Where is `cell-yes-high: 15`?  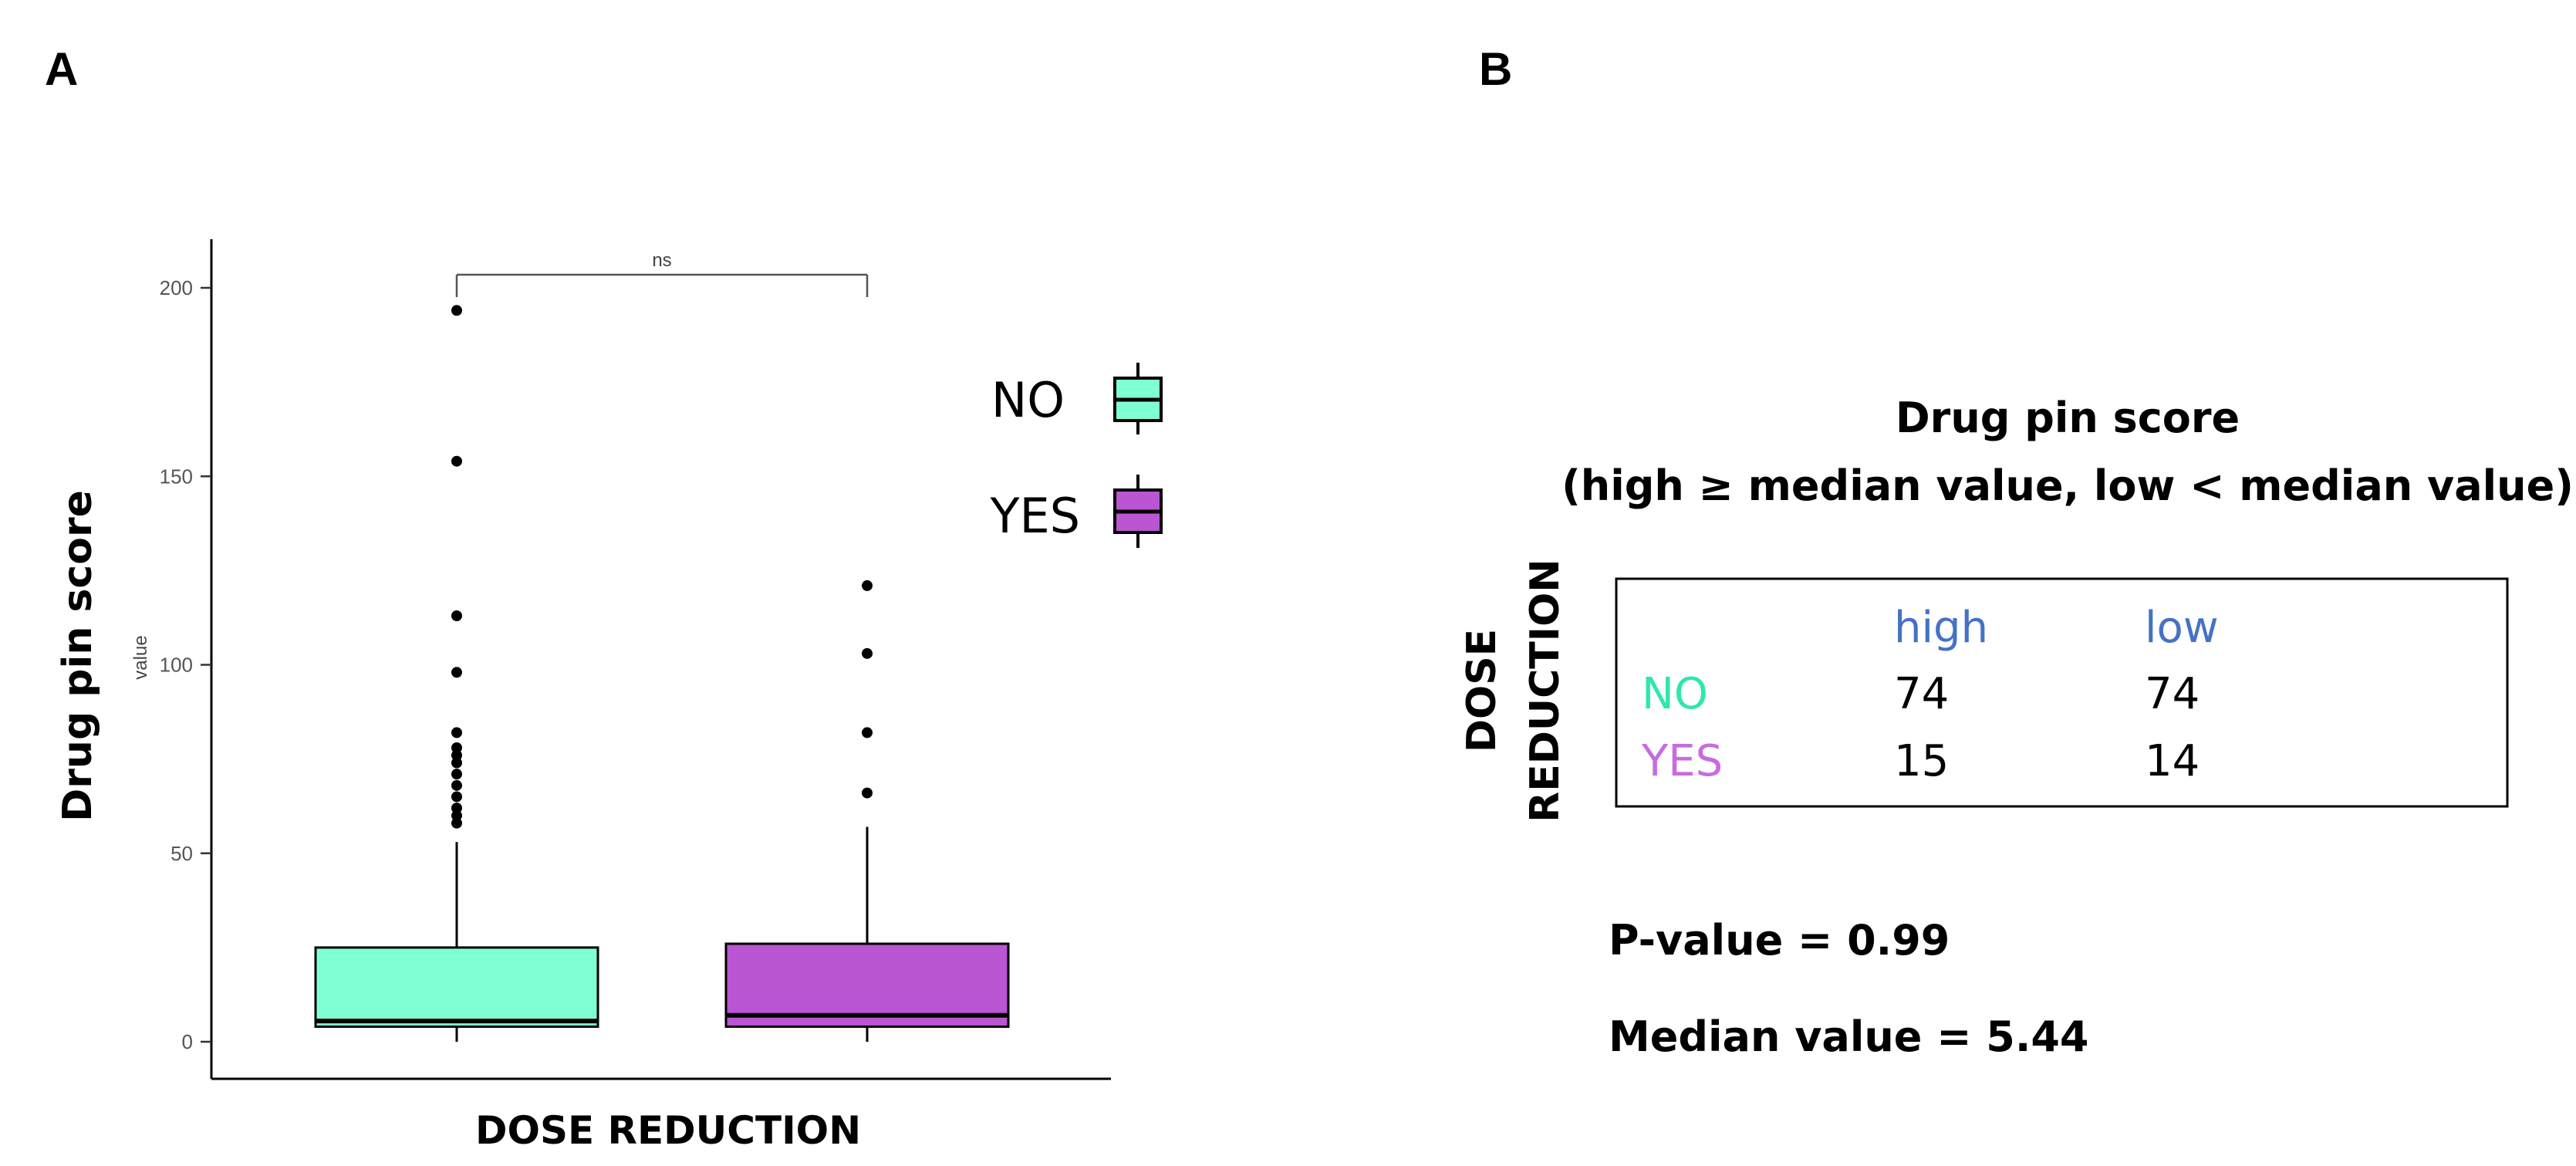
cell-yes-high: 15 is located at coordinates (1921, 761).